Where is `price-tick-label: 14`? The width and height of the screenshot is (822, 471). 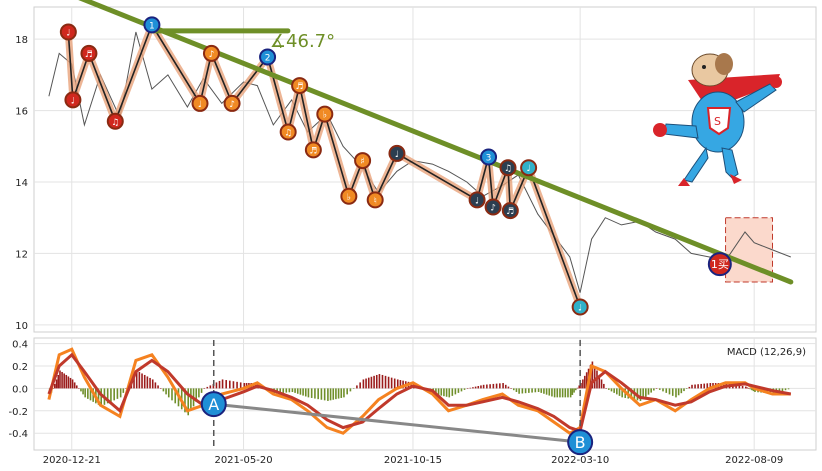 price-tick-label: 14 is located at coordinates (21, 183).